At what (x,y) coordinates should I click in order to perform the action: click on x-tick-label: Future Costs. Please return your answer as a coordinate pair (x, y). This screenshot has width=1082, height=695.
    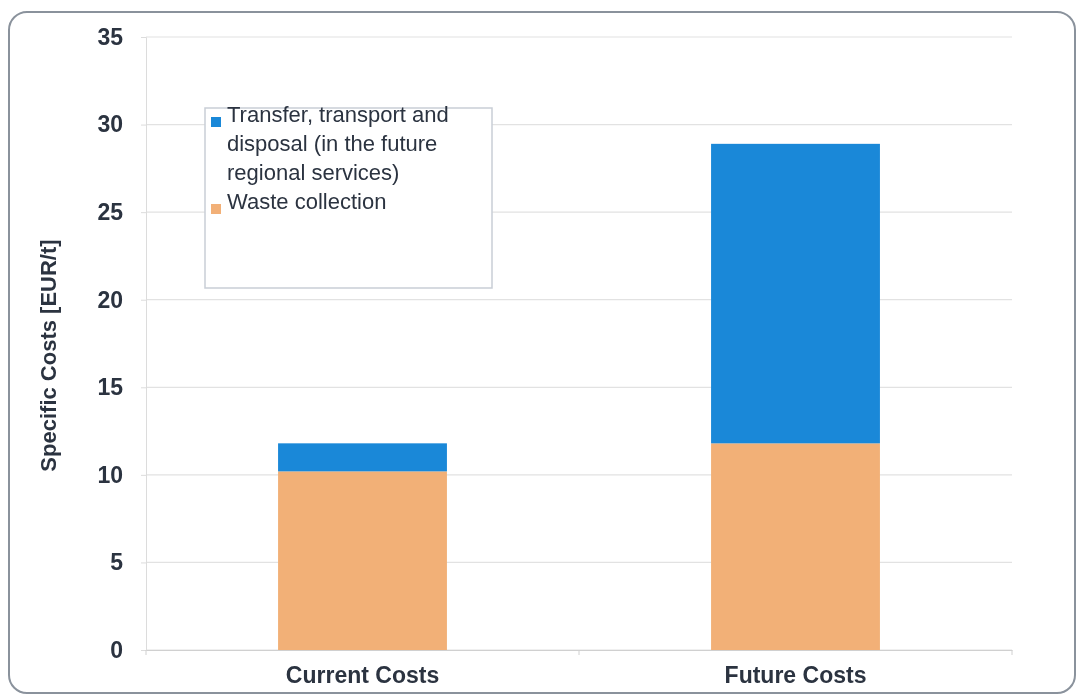
    Looking at the image, I should click on (795, 675).